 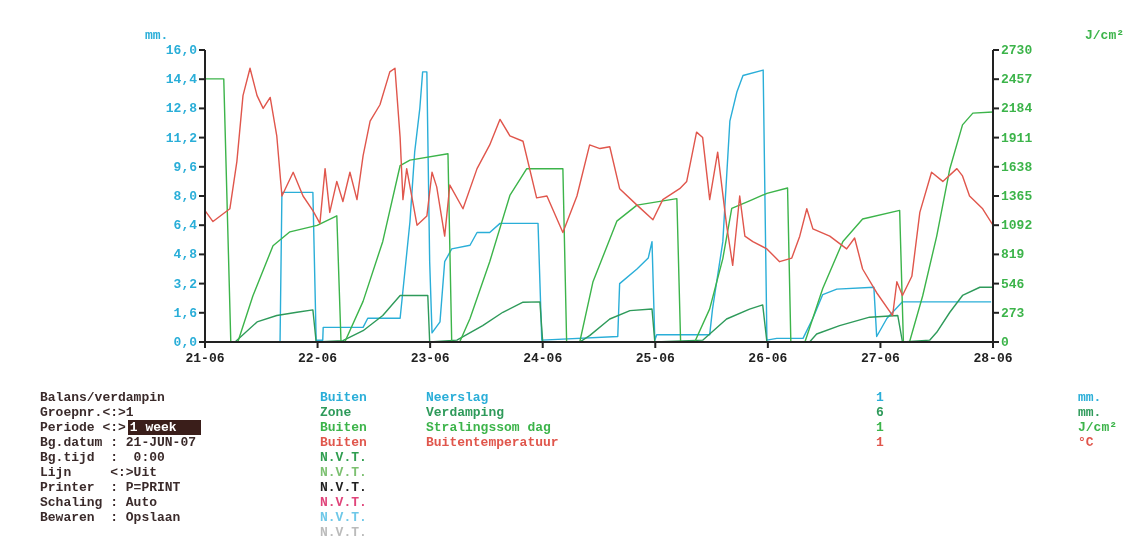 What do you see at coordinates (181, 50) in the screenshot?
I see `y-tick-label: 16,0` at bounding box center [181, 50].